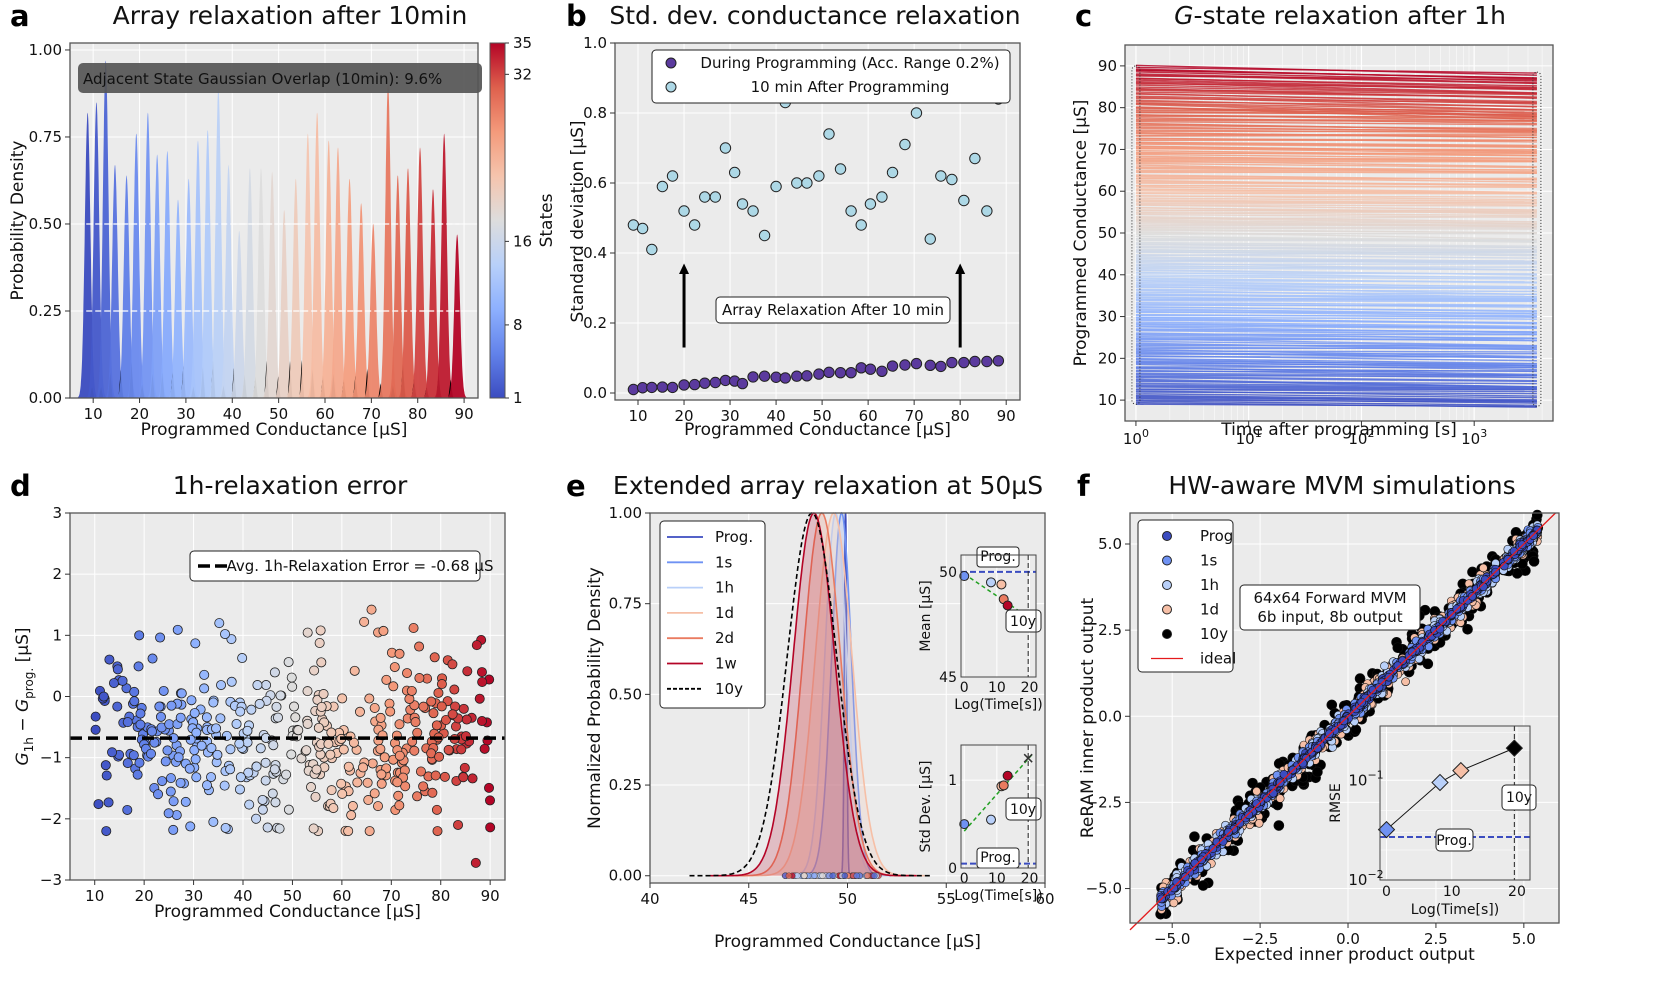 The width and height of the screenshot is (1659, 990). I want to click on legend-label: 1d, so click(1209, 610).